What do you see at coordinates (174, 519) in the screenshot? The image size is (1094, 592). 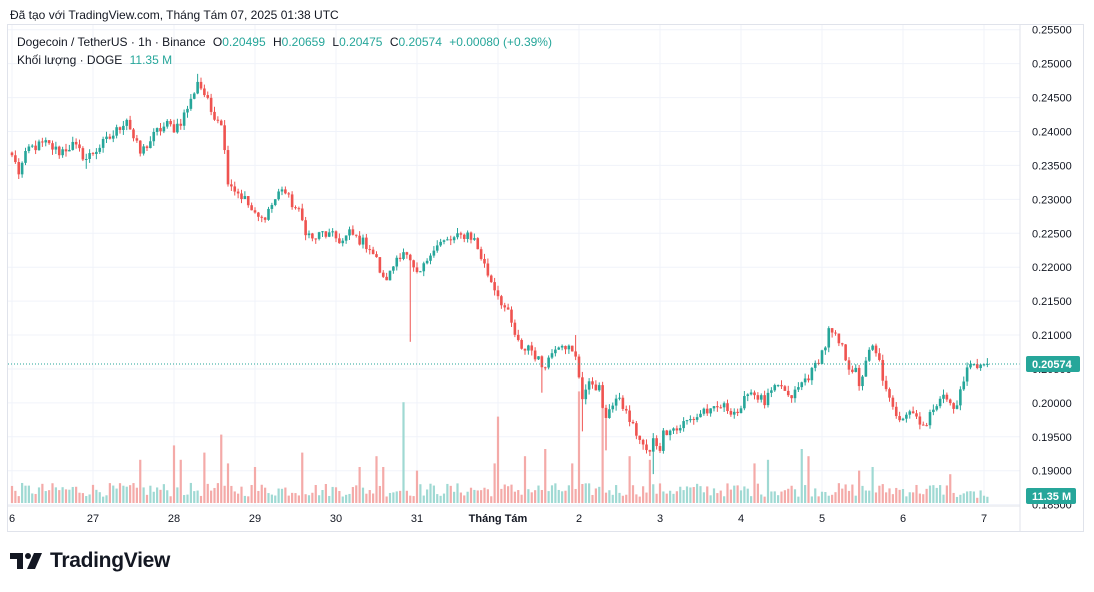 I see `time-tick-label: 28` at bounding box center [174, 519].